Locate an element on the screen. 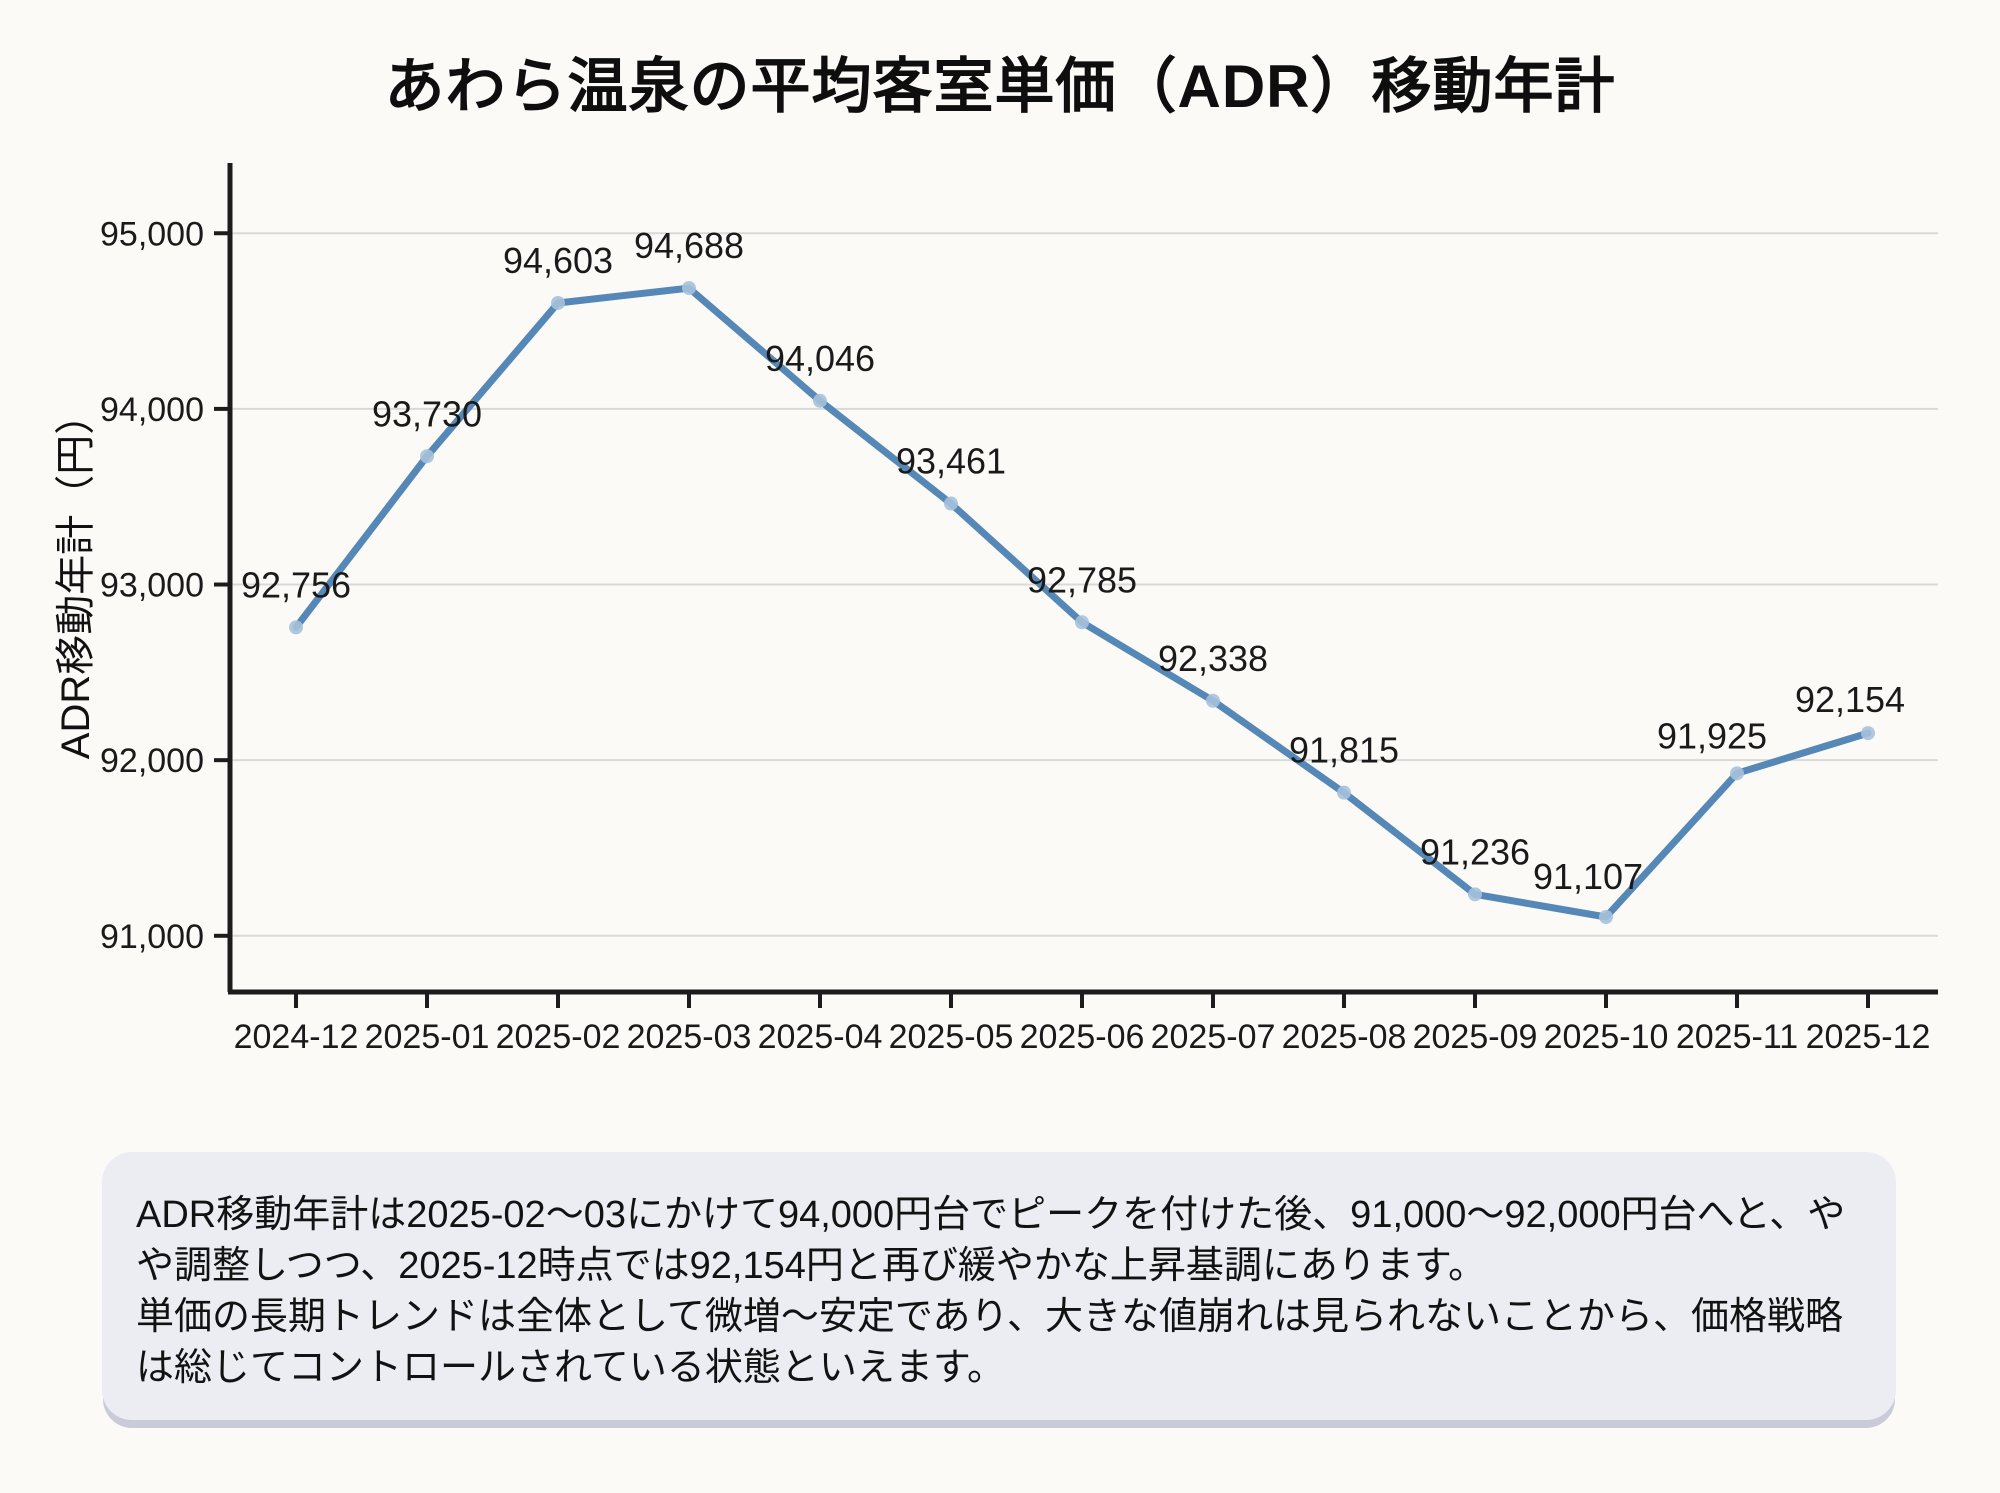 Image resolution: width=2000 pixels, height=1493 pixels. data-point-label: 91,815 is located at coordinates (1344, 750).